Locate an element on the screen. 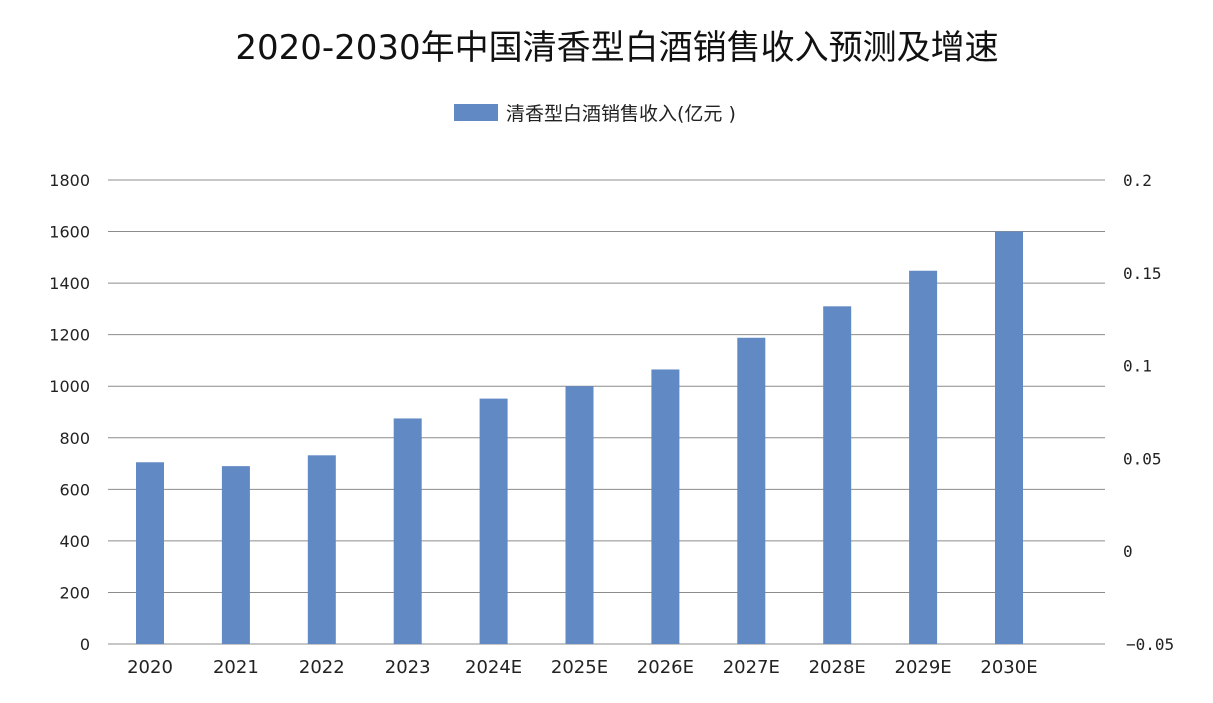  x-tick-label: 2020 is located at coordinates (150, 667).